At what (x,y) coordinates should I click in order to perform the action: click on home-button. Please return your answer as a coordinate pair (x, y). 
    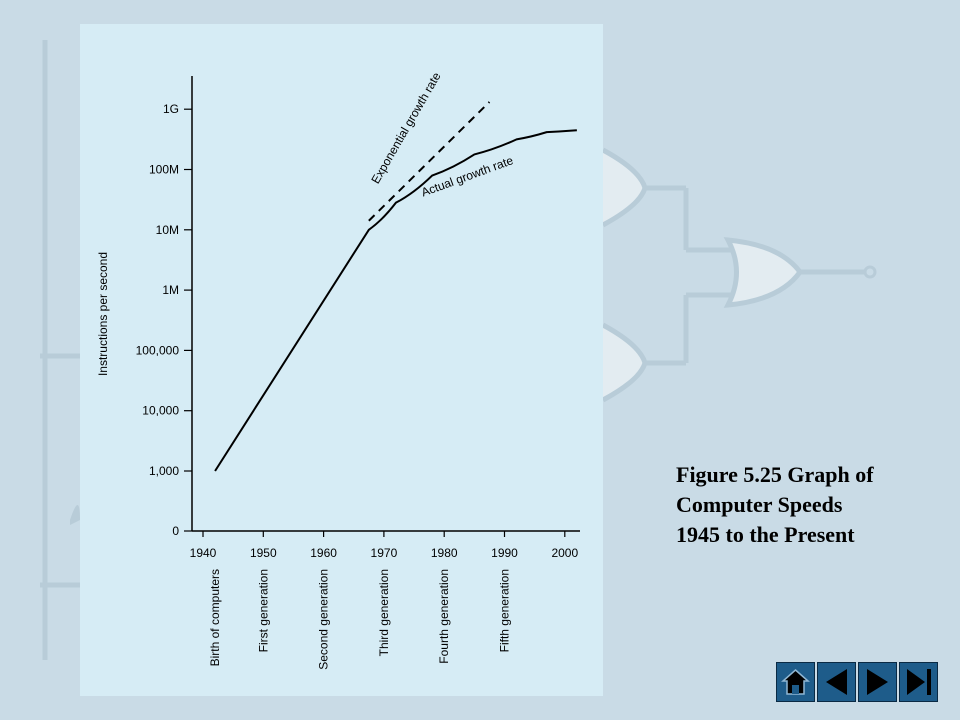
    Looking at the image, I should click on (795, 682).